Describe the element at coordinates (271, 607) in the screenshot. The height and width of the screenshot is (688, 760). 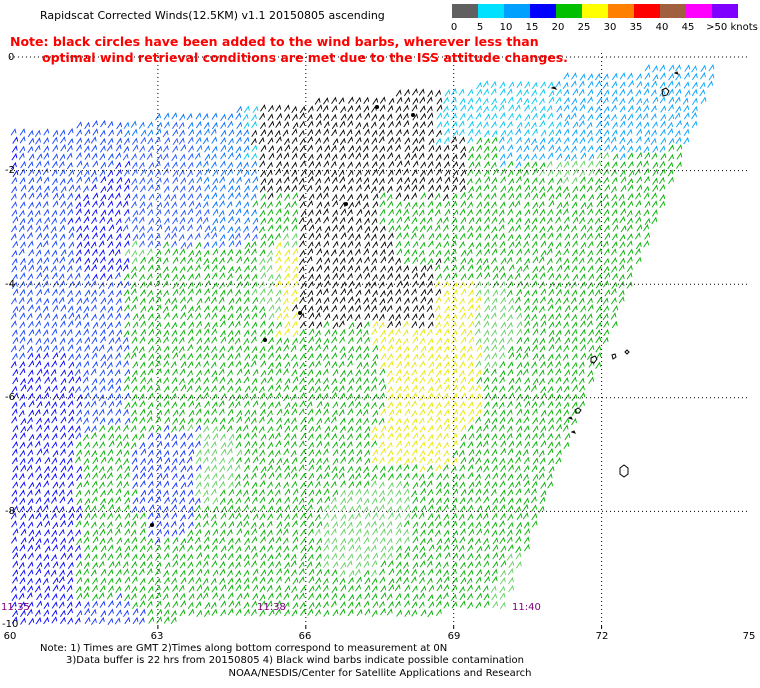
I see `time-label-2: 11:38` at that location.